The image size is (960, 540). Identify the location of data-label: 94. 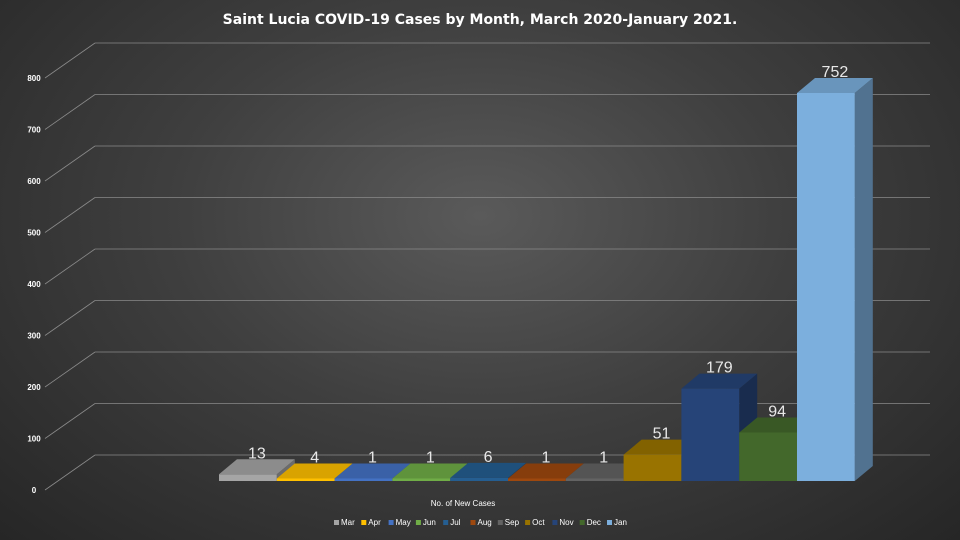
(777, 412).